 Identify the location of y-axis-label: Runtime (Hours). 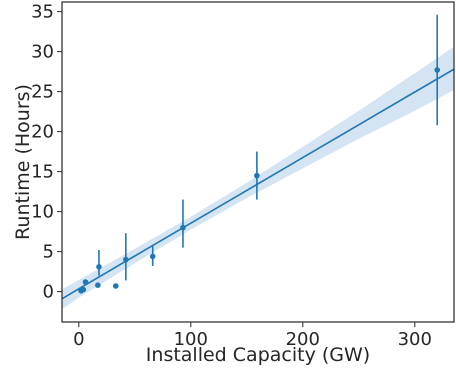
(23, 162).